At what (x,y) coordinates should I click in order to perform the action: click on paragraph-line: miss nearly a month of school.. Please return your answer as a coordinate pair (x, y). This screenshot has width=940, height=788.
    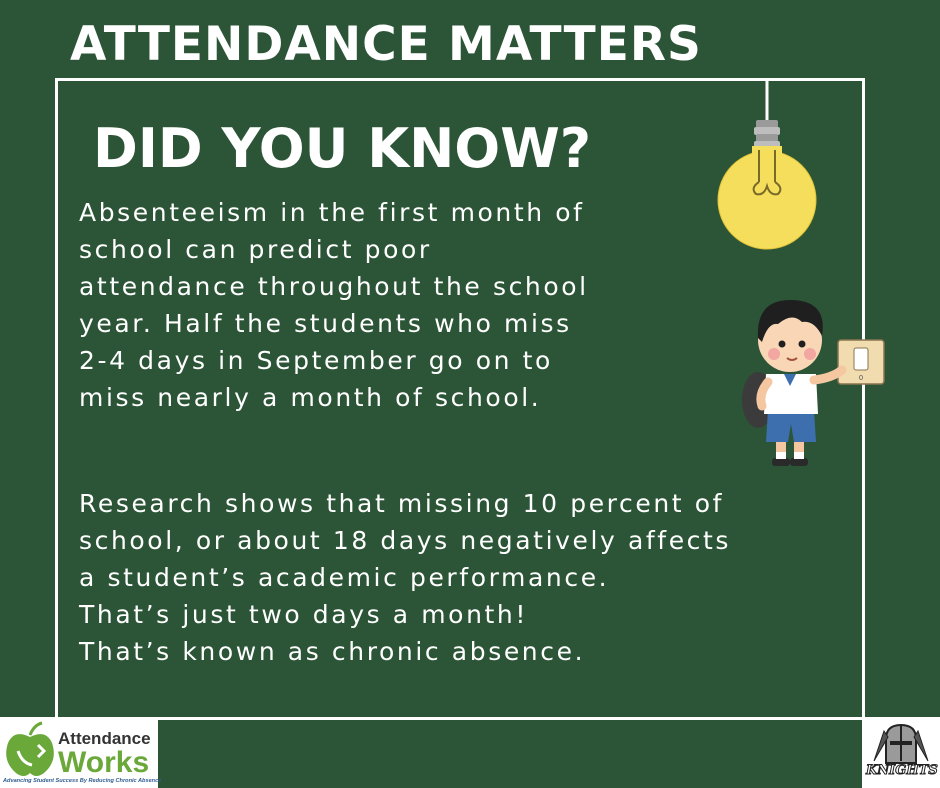
    Looking at the image, I should click on (310, 397).